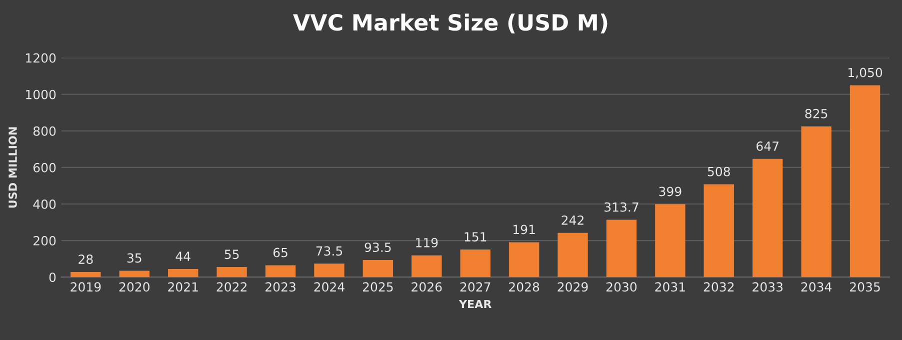  What do you see at coordinates (719, 171) in the screenshot?
I see `data-label: 508` at bounding box center [719, 171].